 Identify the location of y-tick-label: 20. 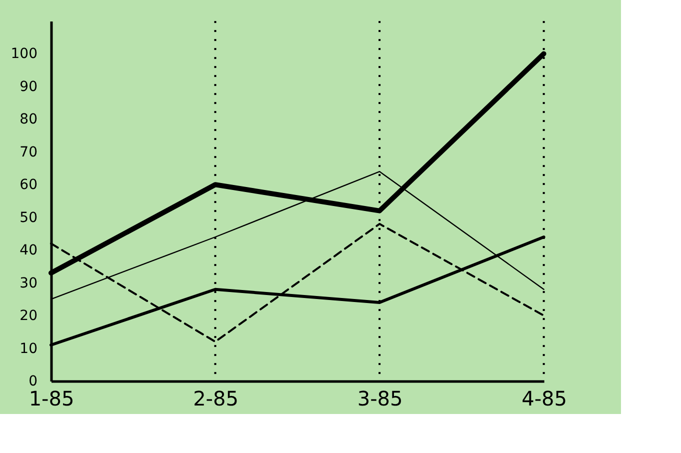
(29, 316).